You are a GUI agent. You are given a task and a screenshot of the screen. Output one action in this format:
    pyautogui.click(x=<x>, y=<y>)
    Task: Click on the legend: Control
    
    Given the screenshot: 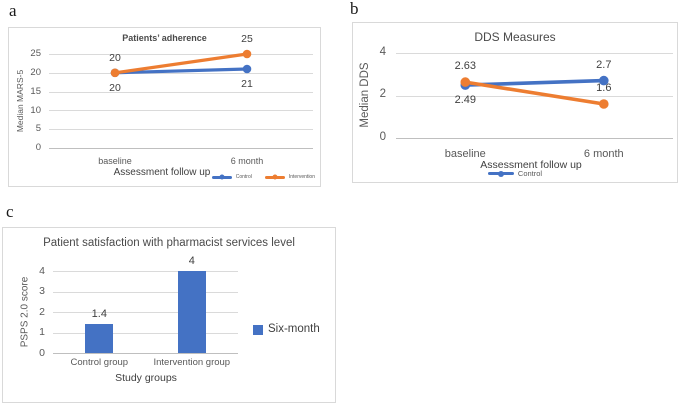 What is the action you would take?
    pyautogui.click(x=515, y=174)
    